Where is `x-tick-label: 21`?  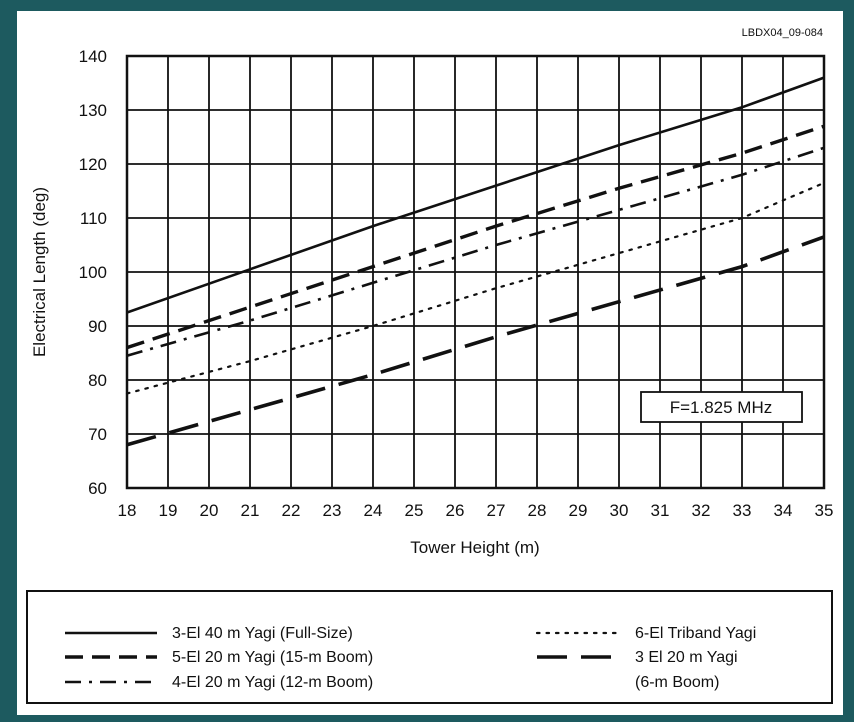
x-tick-label: 21 is located at coordinates (250, 510).